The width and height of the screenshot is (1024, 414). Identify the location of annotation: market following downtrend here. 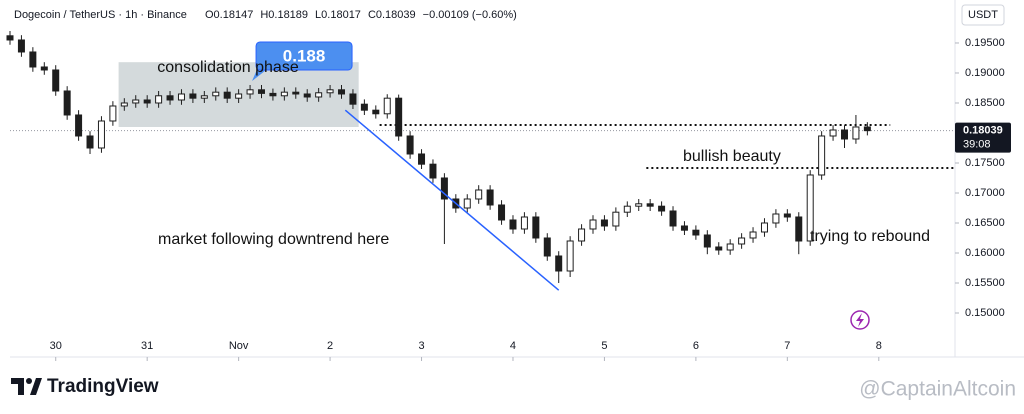
(273, 239).